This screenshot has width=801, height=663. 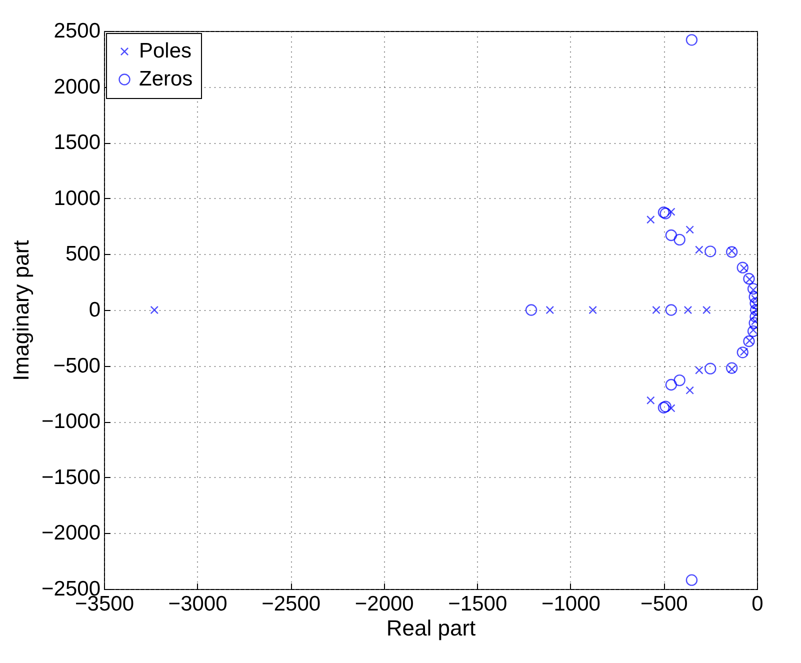 I want to click on y-tick-label: 500, so click(x=82, y=254).